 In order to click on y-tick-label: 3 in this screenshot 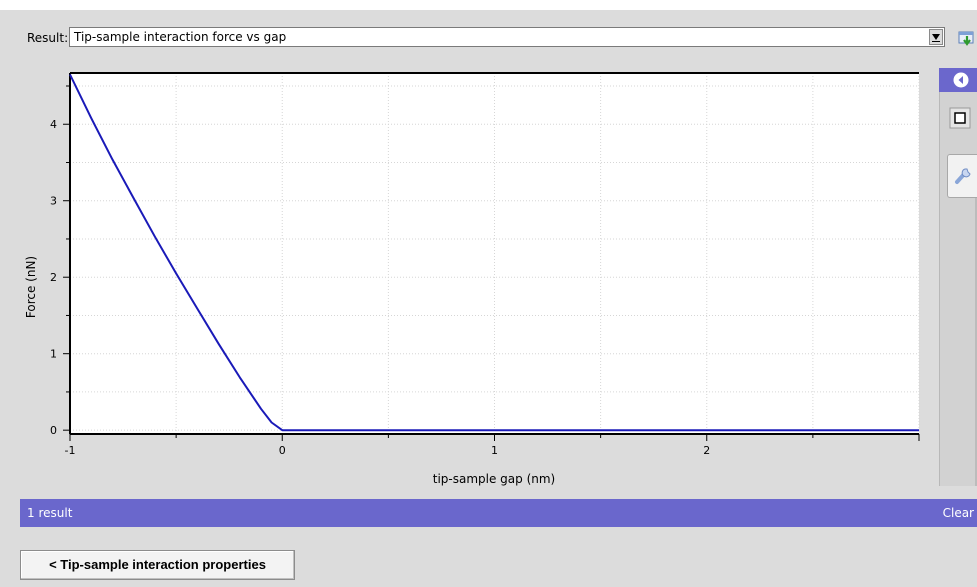, I will do `click(53, 201)`.